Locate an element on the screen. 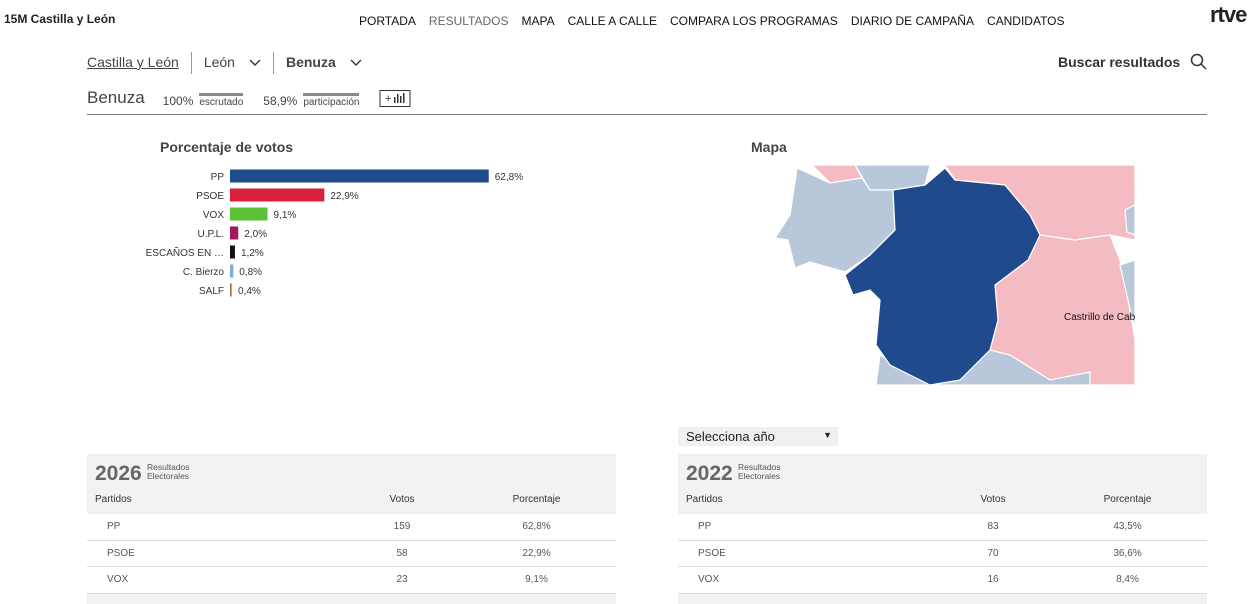 This screenshot has height=604, width=1254. table-cell: 9,1% is located at coordinates (536, 580).